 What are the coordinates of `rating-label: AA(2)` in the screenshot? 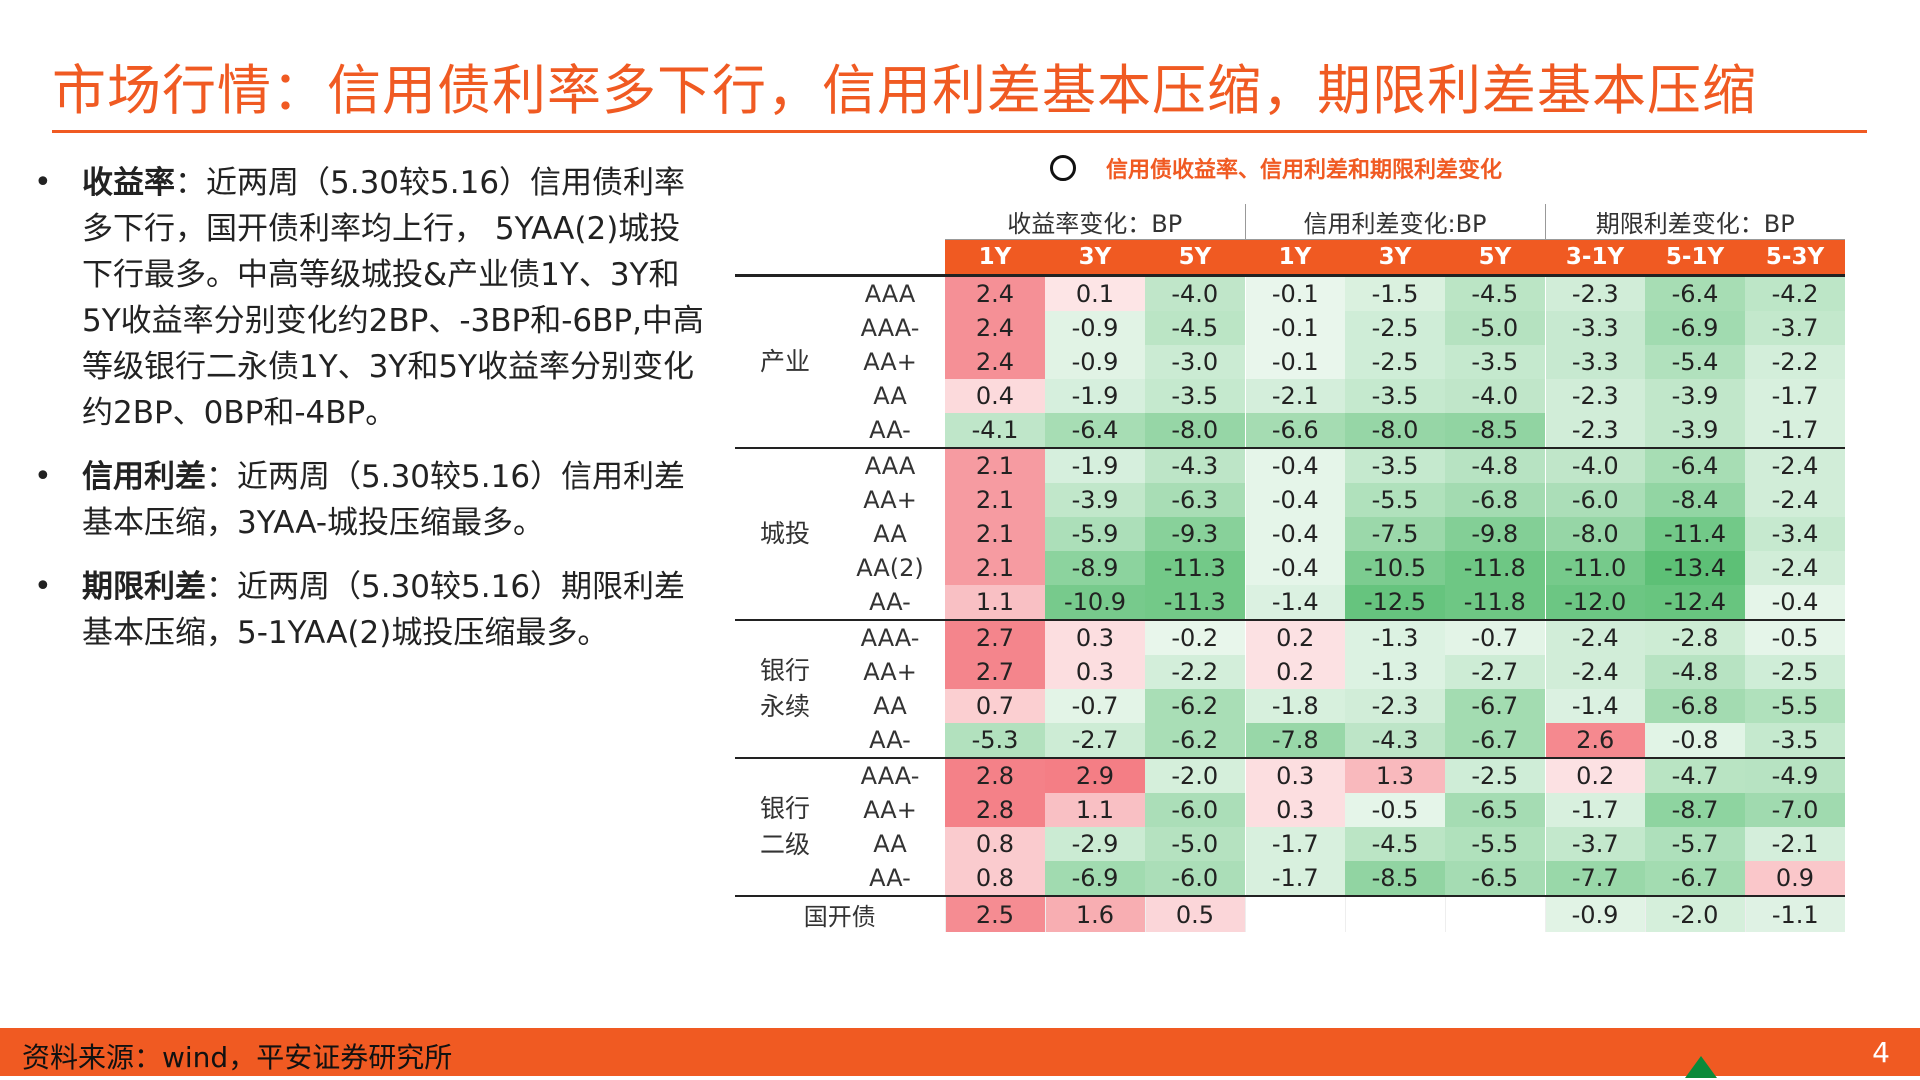 It's located at (890, 568).